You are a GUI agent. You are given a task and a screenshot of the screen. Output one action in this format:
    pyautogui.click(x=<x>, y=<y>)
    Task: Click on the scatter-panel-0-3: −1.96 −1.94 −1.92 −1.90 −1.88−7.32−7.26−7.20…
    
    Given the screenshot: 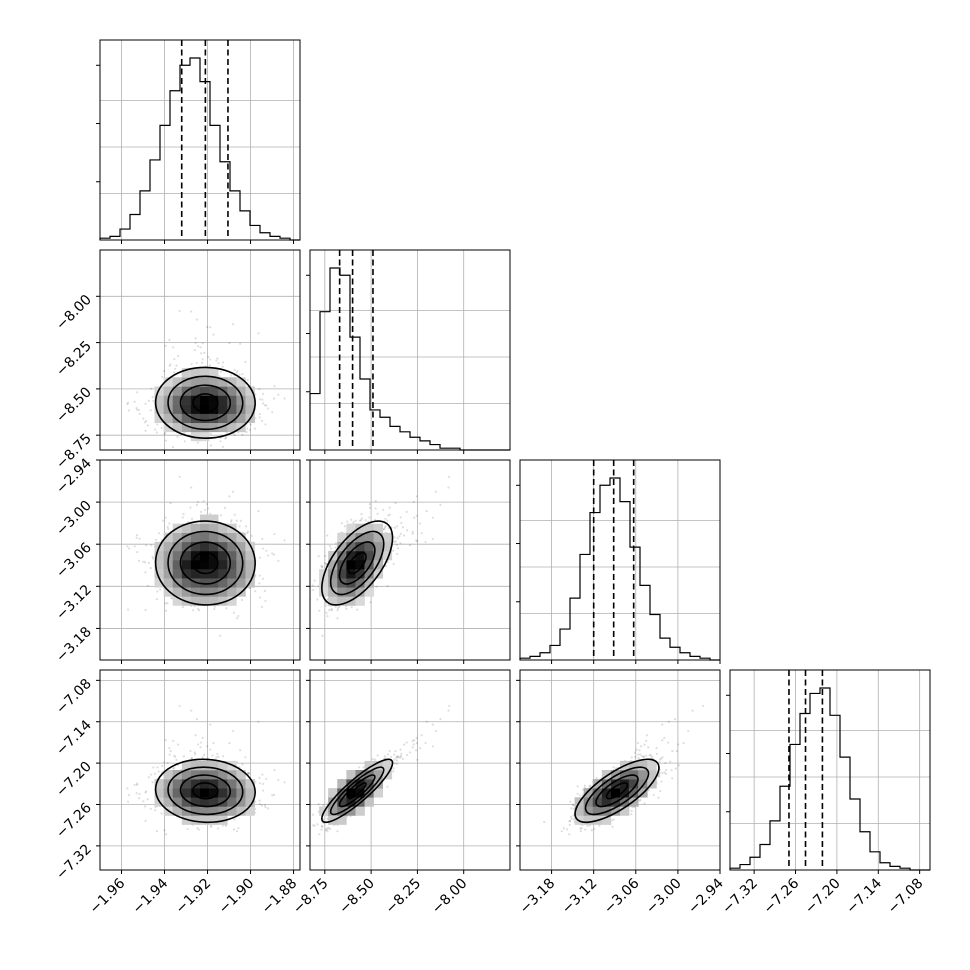 What is the action you would take?
    pyautogui.click(x=177, y=793)
    